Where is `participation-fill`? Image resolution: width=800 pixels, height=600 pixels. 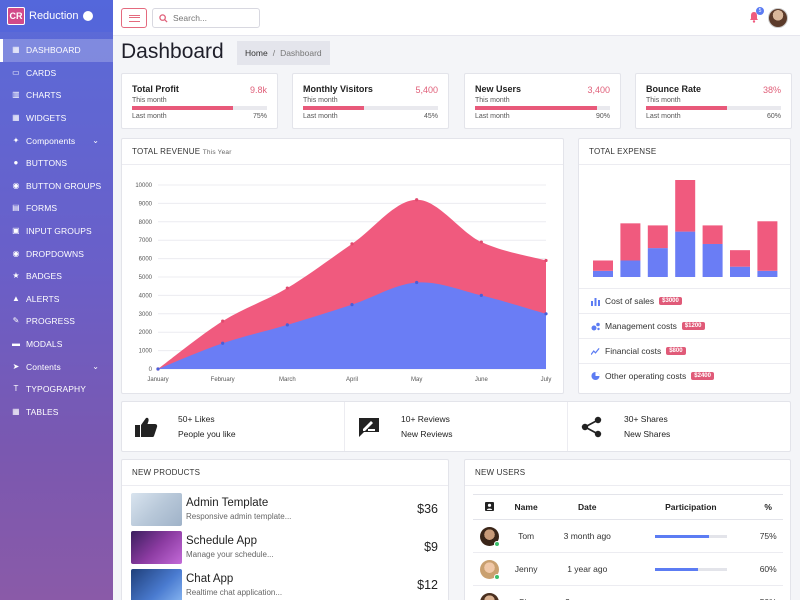
participation-fill is located at coordinates (676, 569).